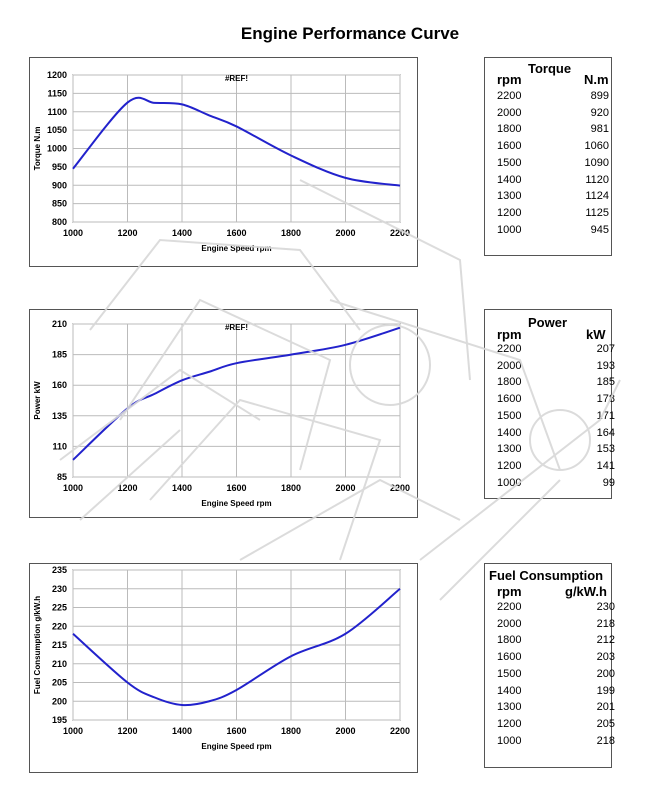  What do you see at coordinates (605, 640) in the screenshot?
I see `table-cell-value: 212` at bounding box center [605, 640].